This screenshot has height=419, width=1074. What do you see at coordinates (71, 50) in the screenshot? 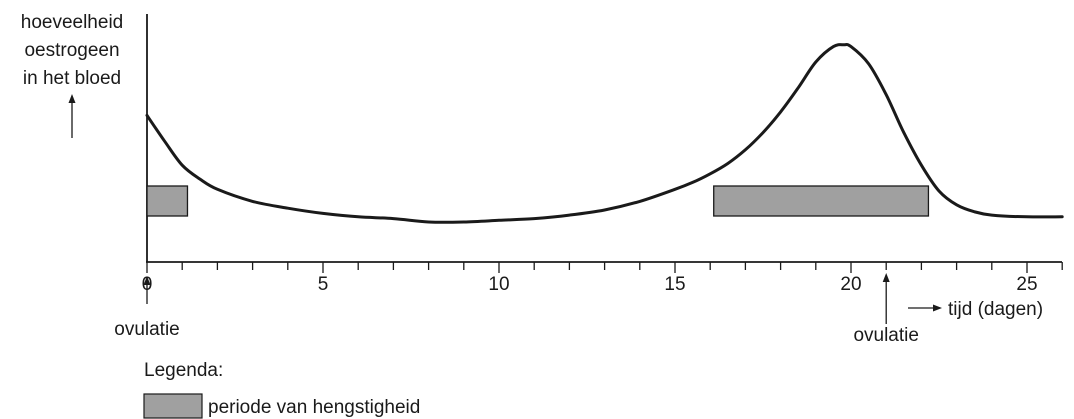
I see `y-axis-label-line-2: oestrogeen` at bounding box center [71, 50].